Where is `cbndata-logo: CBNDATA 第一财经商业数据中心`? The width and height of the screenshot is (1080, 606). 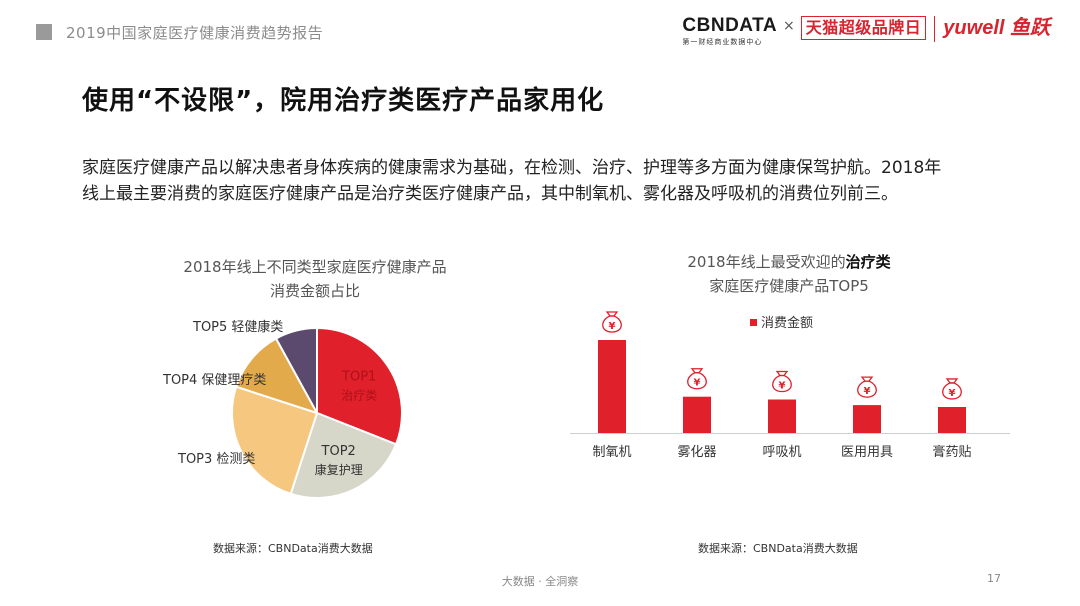 cbndata-logo: CBNDATA 第一财经商业数据中心 is located at coordinates (729, 31).